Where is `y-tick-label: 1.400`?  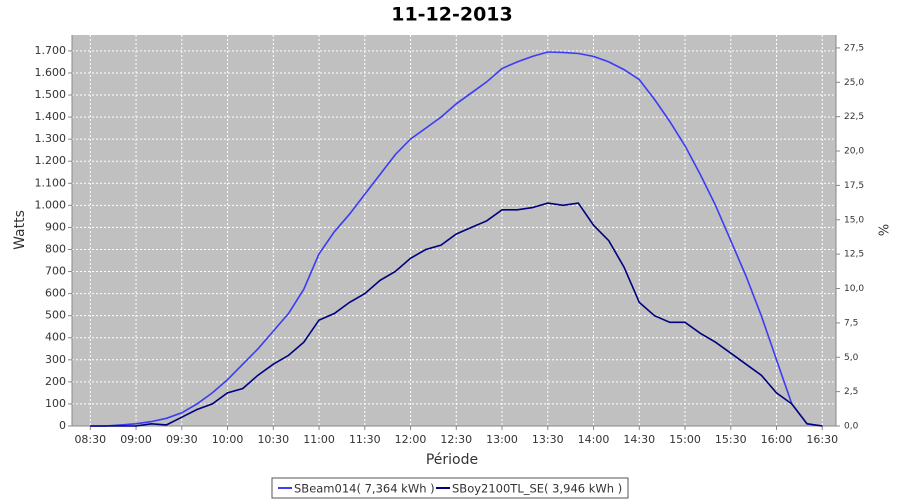 y-tick-label: 1.400 is located at coordinates (51, 116).